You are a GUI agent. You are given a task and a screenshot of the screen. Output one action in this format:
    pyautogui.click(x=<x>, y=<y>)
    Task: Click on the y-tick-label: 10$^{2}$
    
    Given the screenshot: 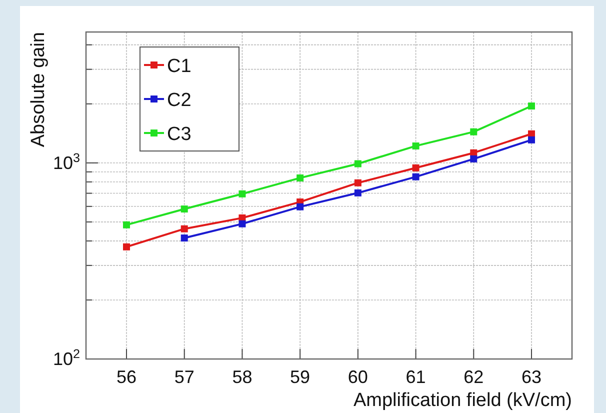 What is the action you would take?
    pyautogui.click(x=66, y=358)
    